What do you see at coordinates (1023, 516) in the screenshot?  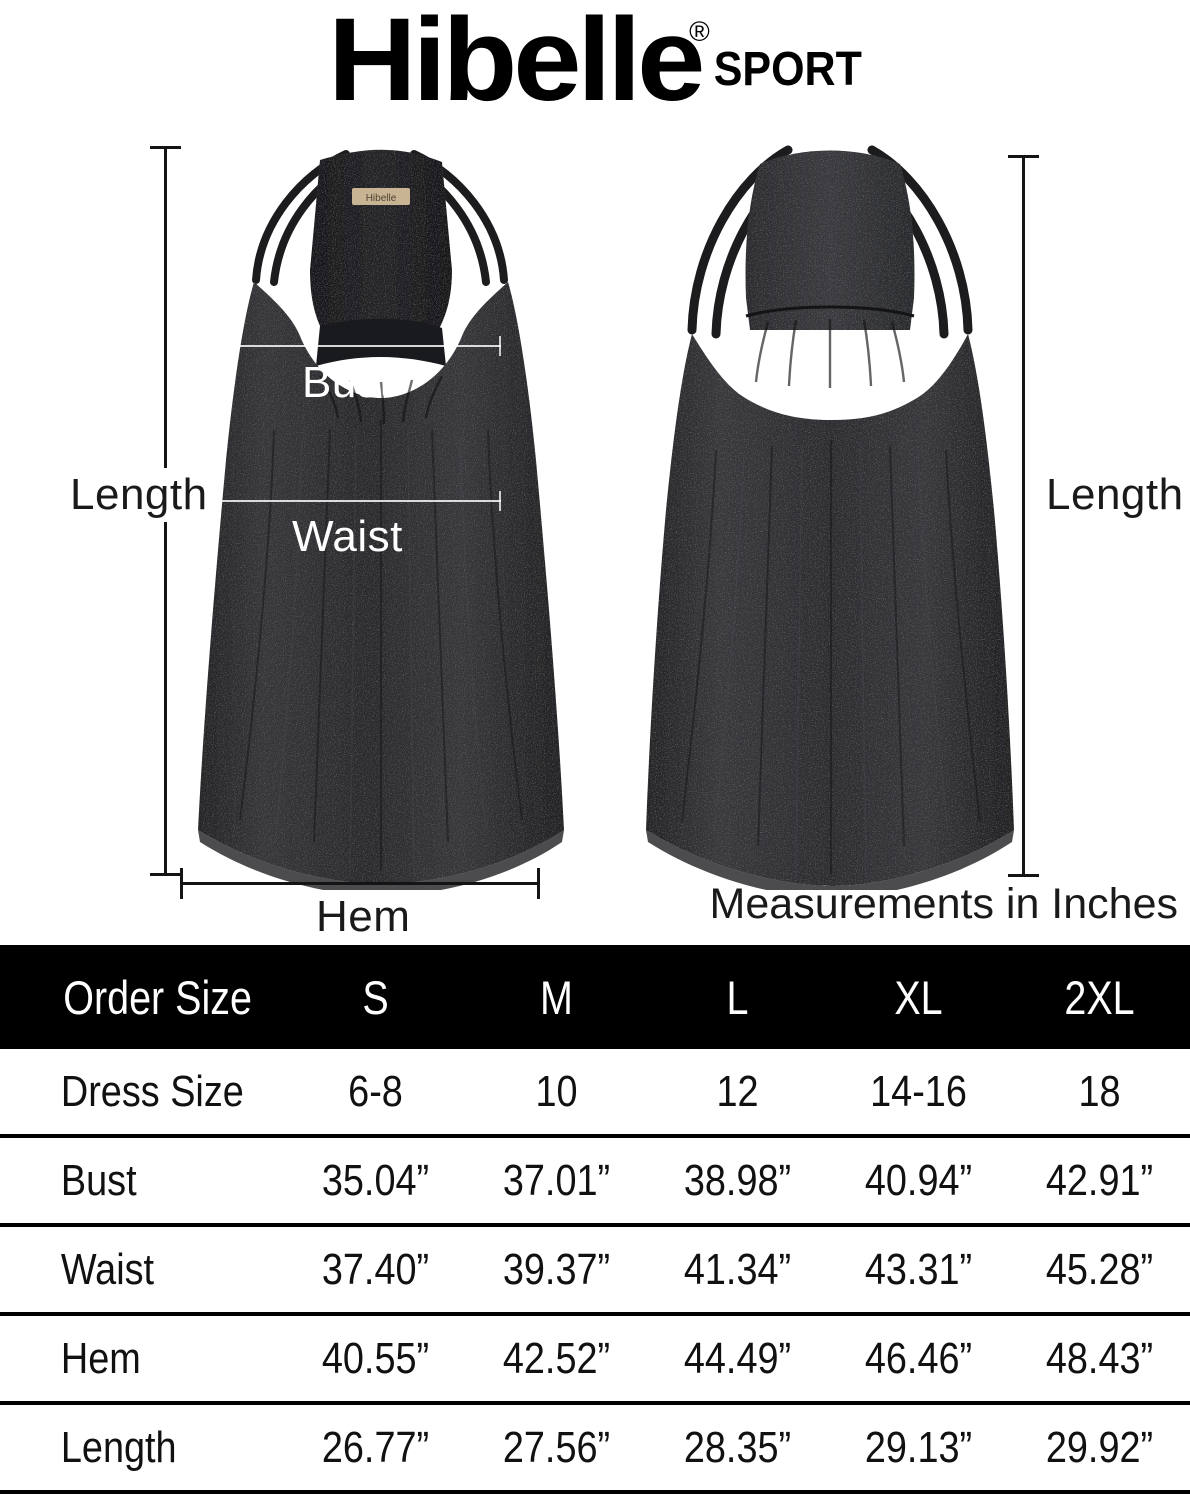 I see `length-measure-line-back` at bounding box center [1023, 516].